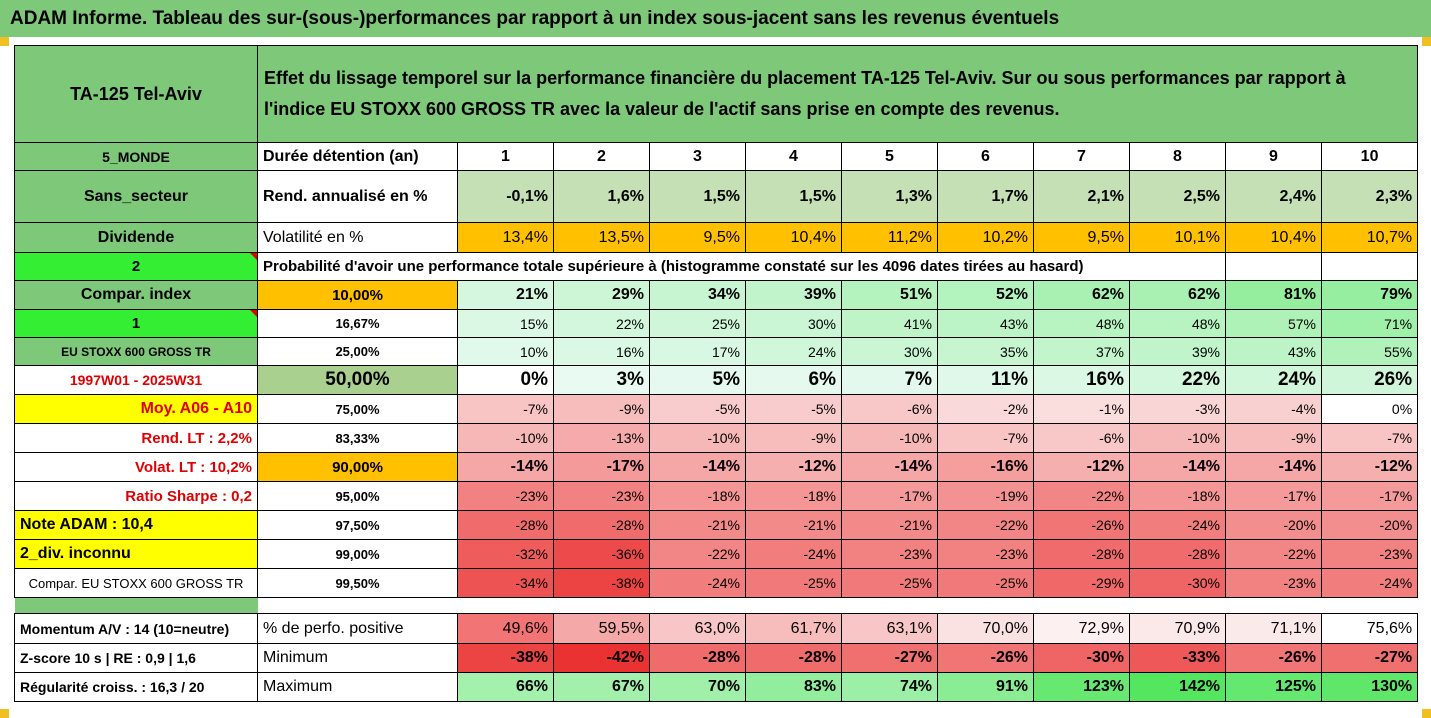  Describe the element at coordinates (357, 496) in the screenshot. I see `percentile-level: 95,00%` at that location.